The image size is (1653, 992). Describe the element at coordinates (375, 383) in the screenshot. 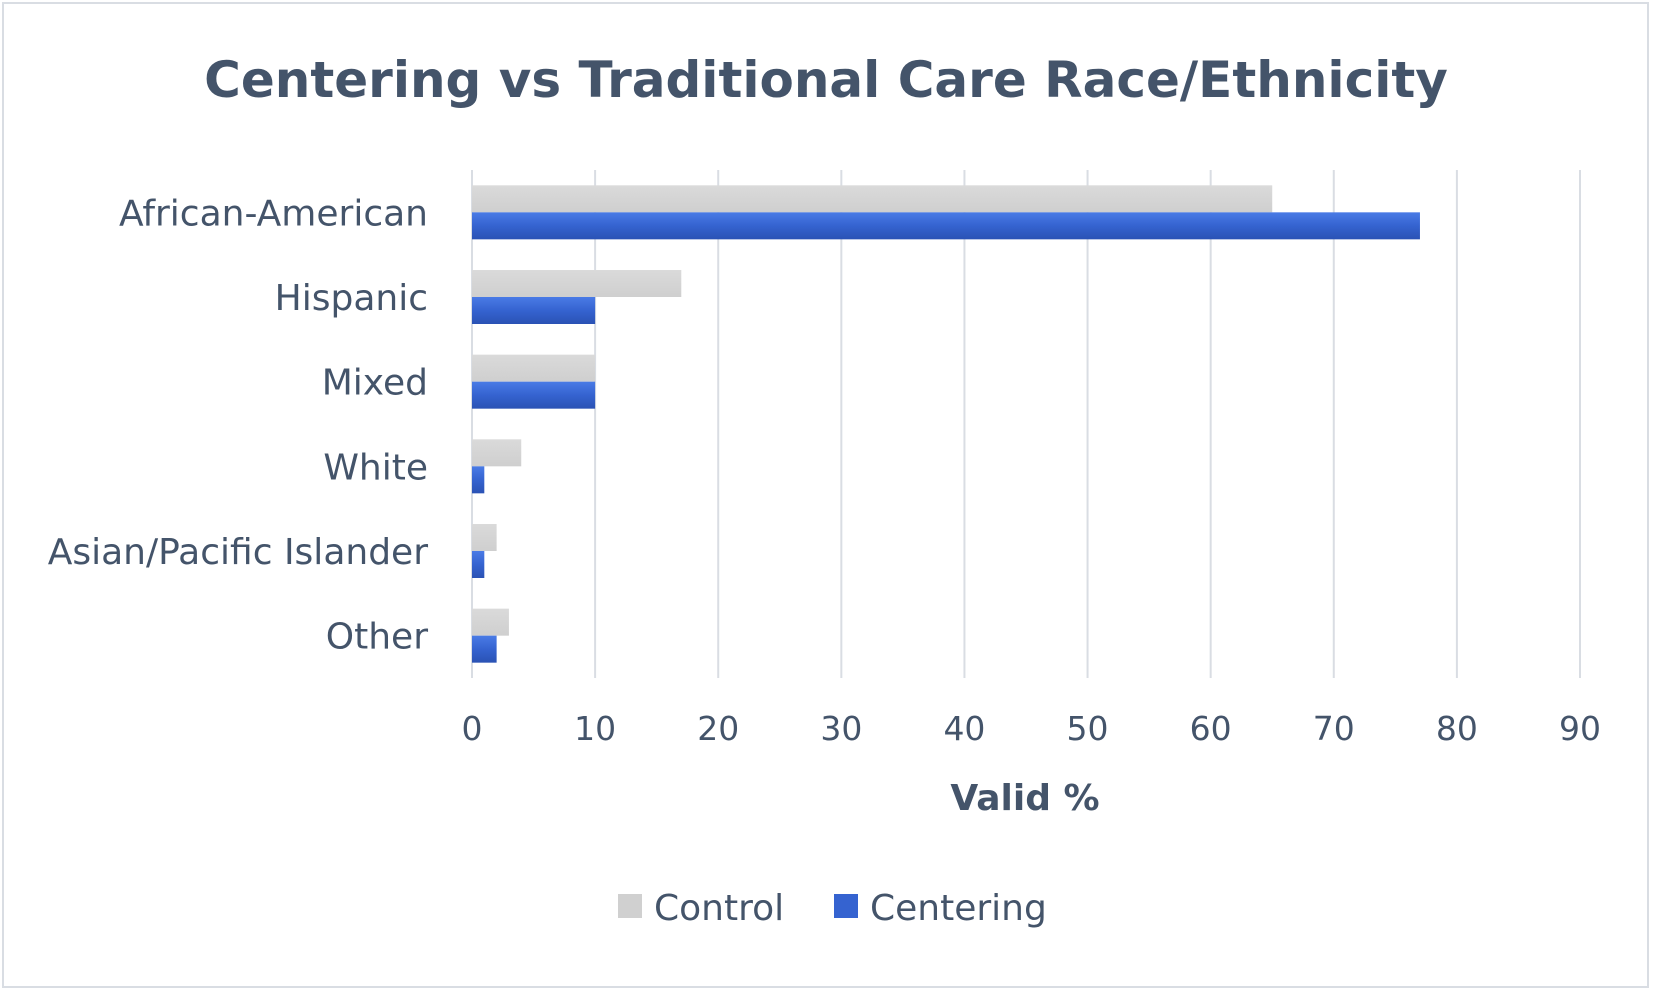

I see `category-label-mixed: Mixed` at that location.